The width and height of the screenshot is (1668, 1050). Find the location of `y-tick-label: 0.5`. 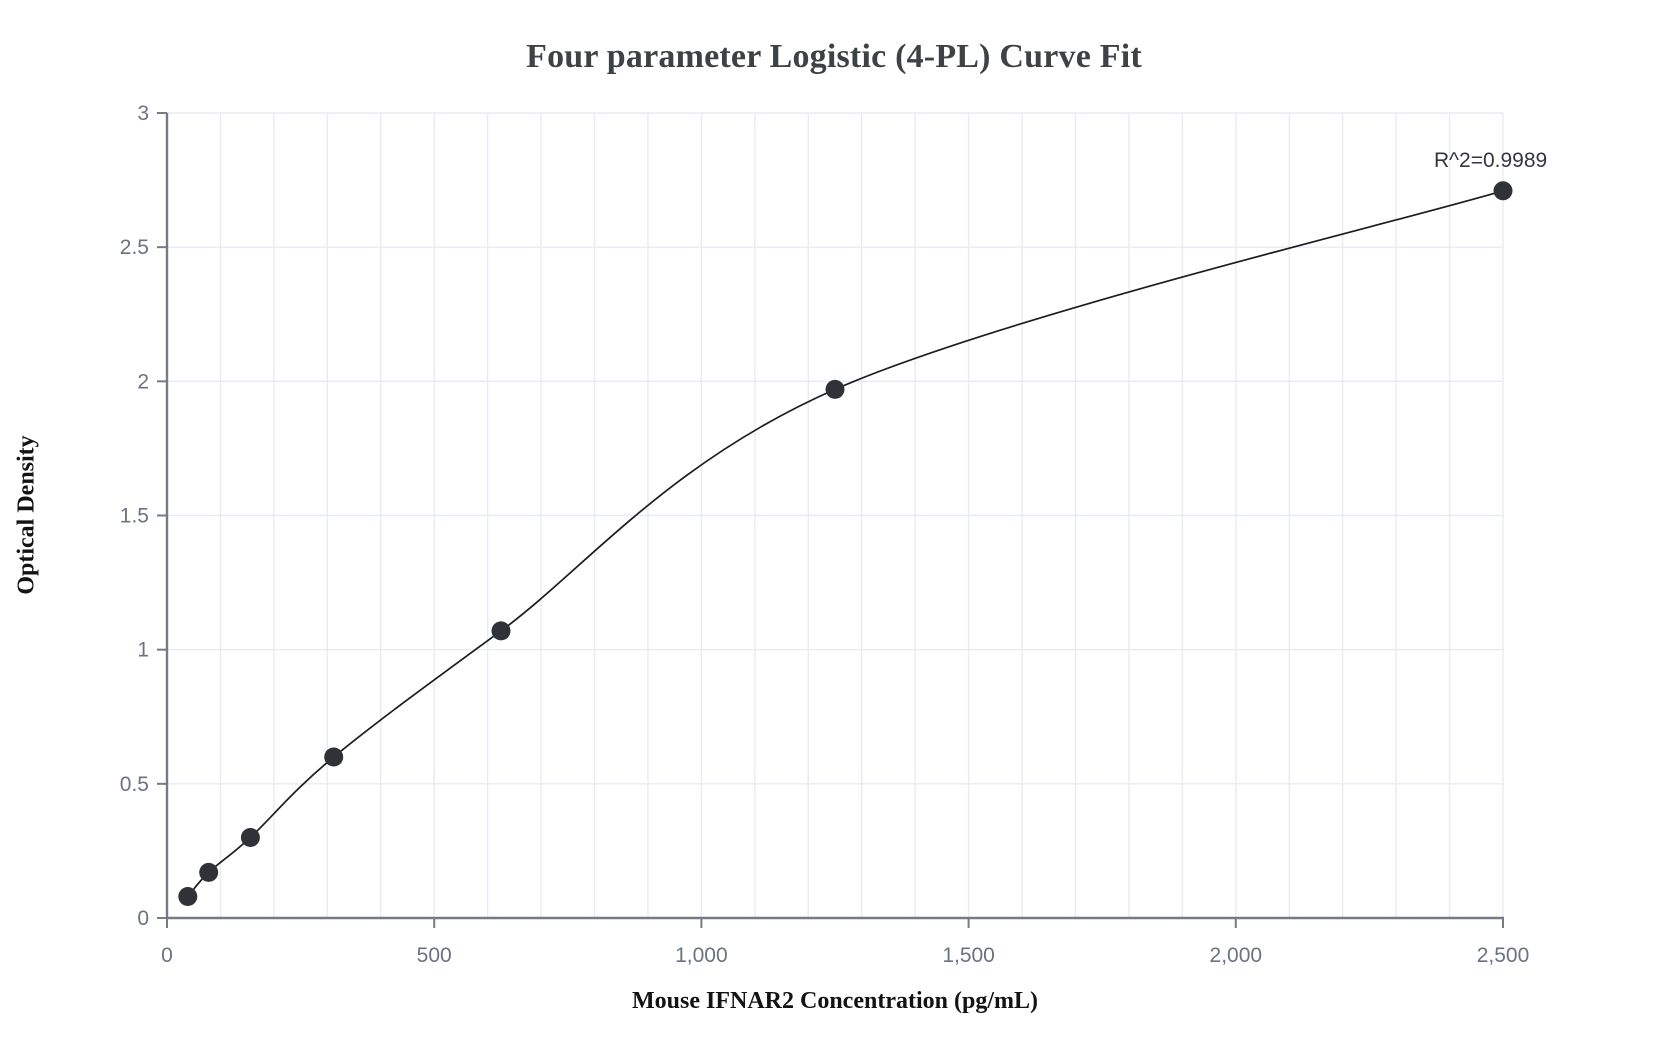

y-tick-label: 0.5 is located at coordinates (134, 784).